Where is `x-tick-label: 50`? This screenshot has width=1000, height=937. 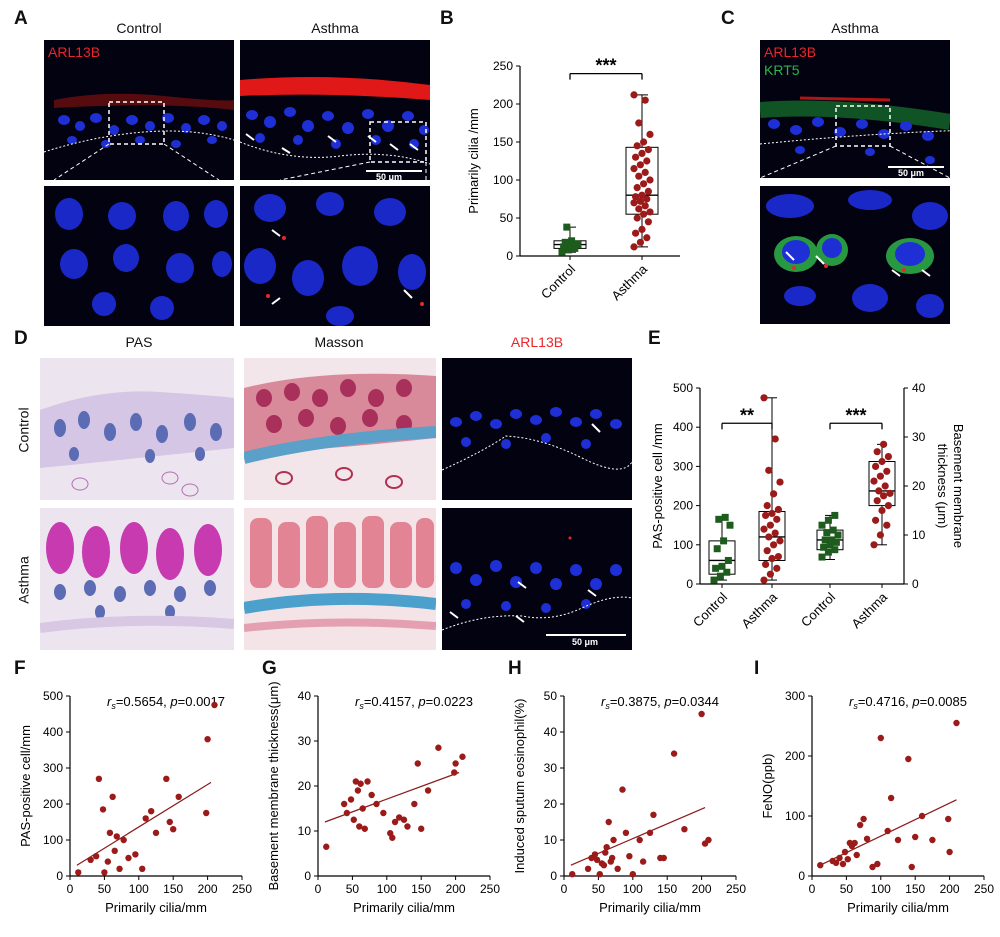
x-tick-label: 50 is located at coordinates (353, 889).